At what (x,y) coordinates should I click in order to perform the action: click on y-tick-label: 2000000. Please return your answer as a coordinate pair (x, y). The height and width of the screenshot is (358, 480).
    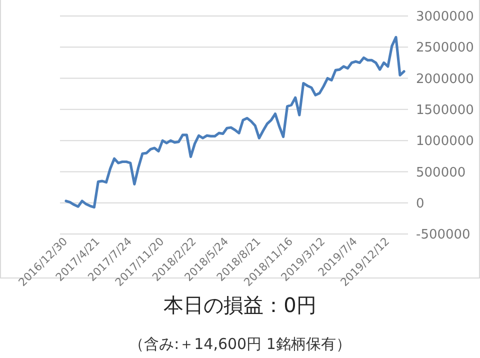
    Looking at the image, I should click on (445, 79).